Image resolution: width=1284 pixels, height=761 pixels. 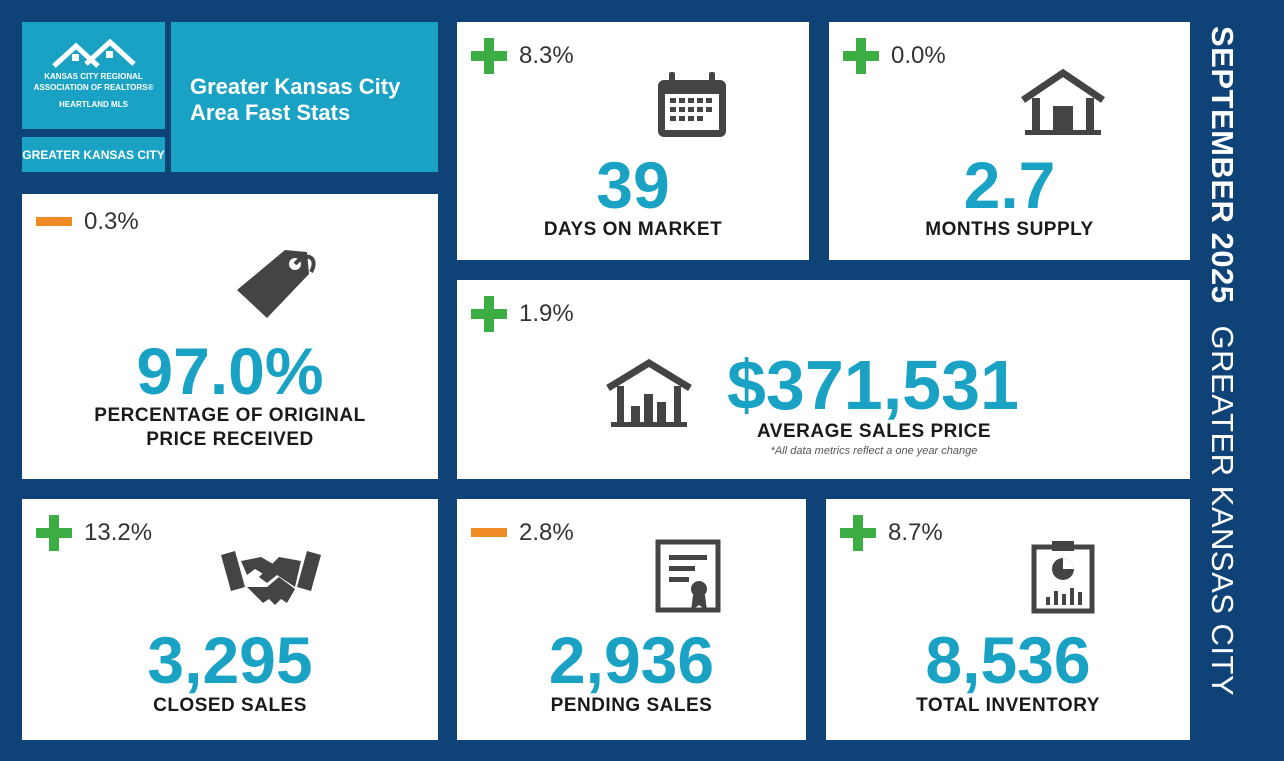 I want to click on change-indicator: 8.3%, so click(x=522, y=56).